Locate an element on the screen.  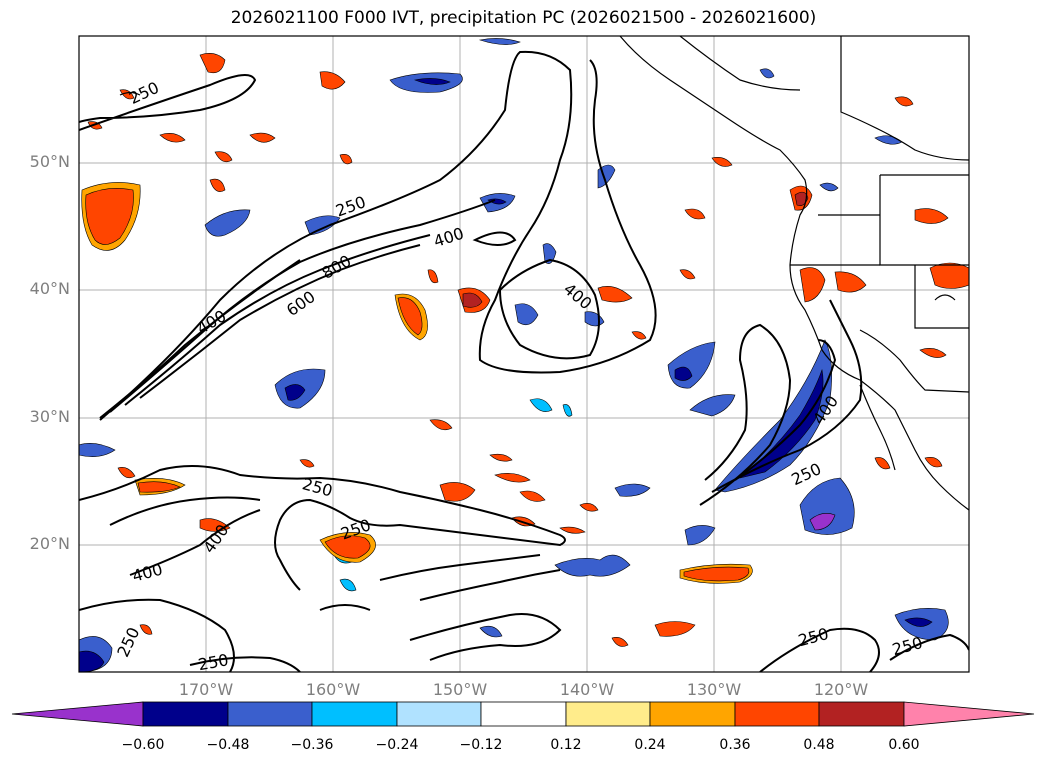
colorbar-tick-label: −0.12 is located at coordinates (481, 745).